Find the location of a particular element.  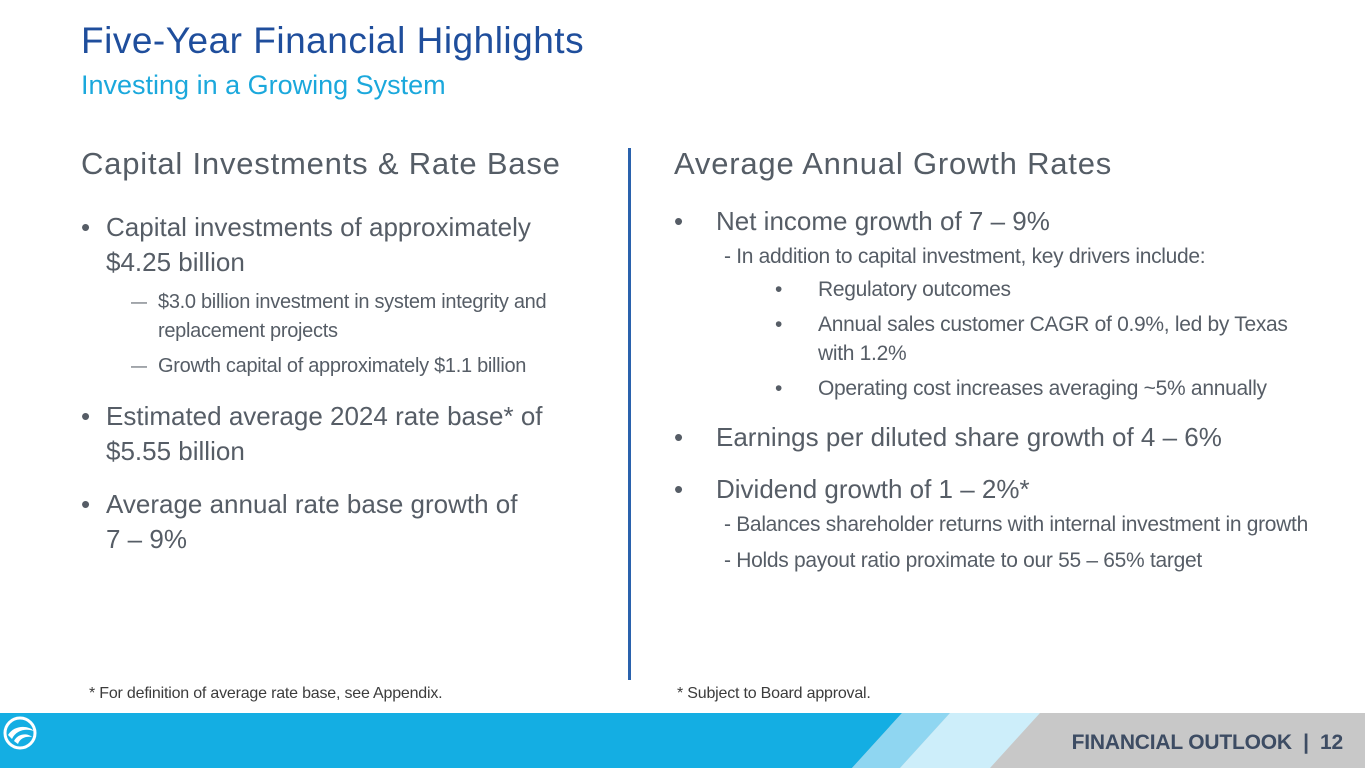

bullet-text-line: $4.25 billion is located at coordinates (175, 262).